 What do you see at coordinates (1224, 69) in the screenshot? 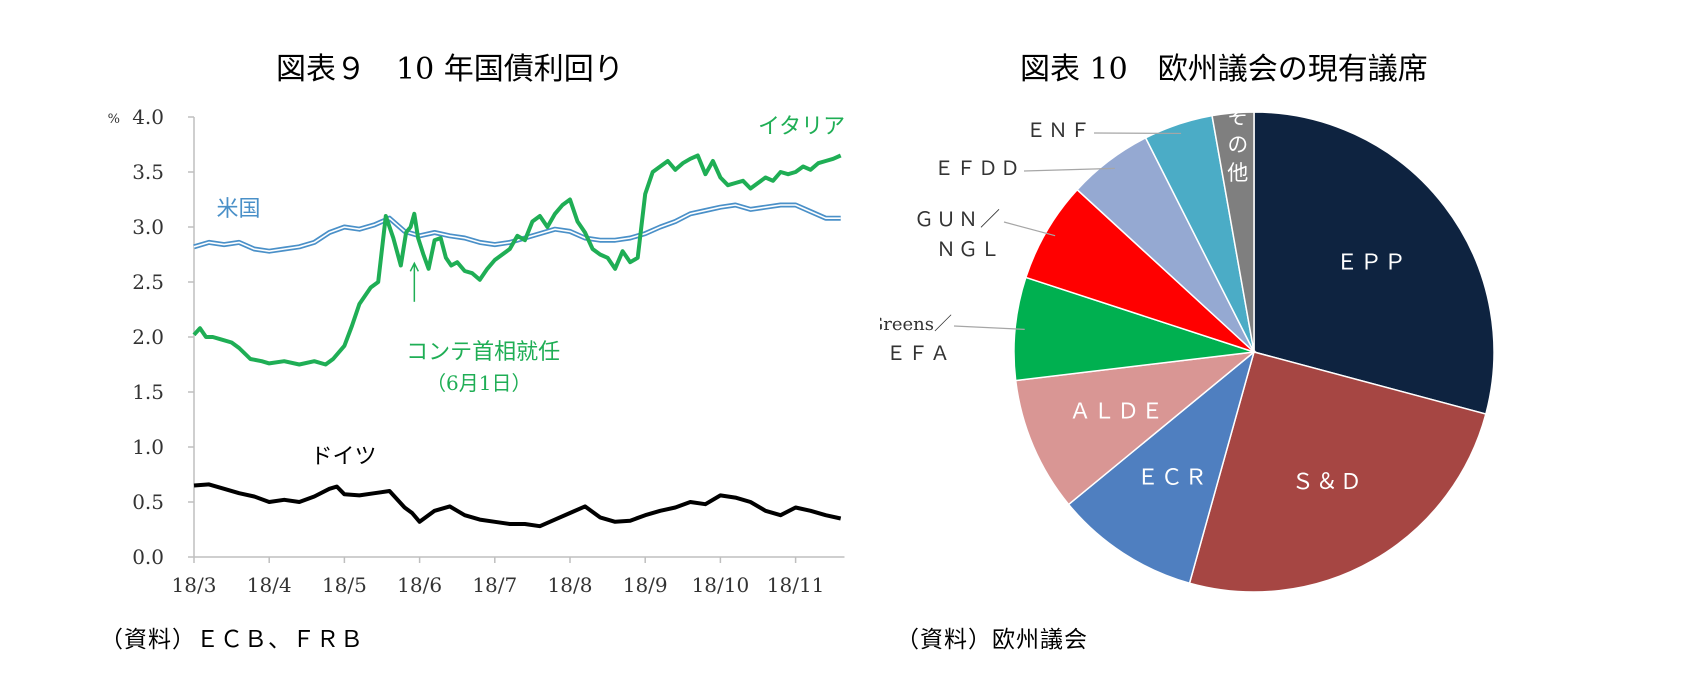
I see `chart-title-european-parliament: 図表 10 欧州議会の現有議席` at bounding box center [1224, 69].